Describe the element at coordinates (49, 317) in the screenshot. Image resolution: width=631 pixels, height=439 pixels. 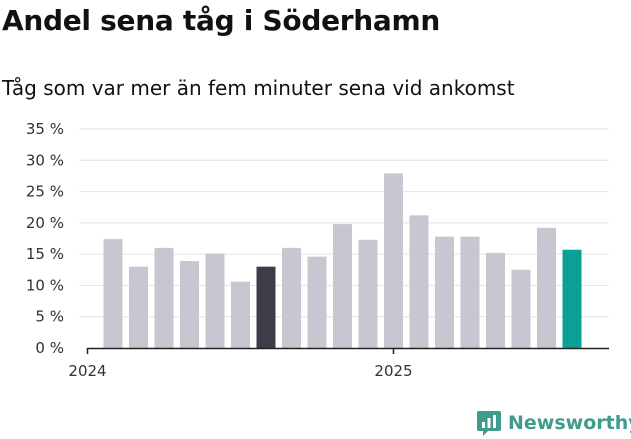
I see `y-tick-label: 5 %` at that location.